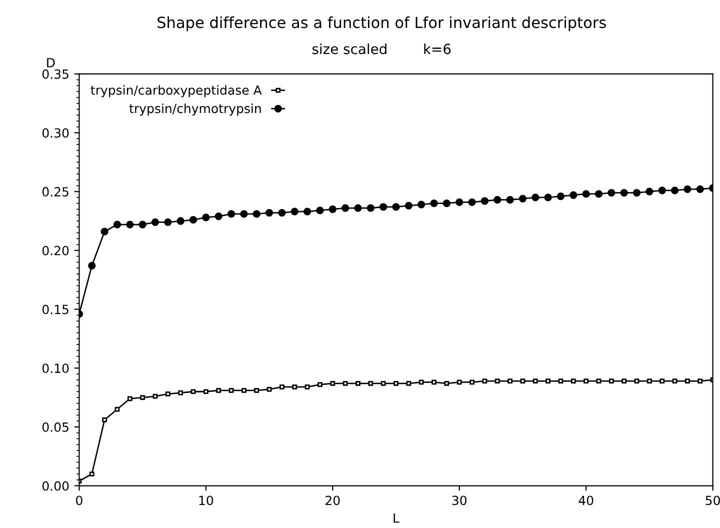  I want to click on y-tick-label: 0.10, so click(55, 369).